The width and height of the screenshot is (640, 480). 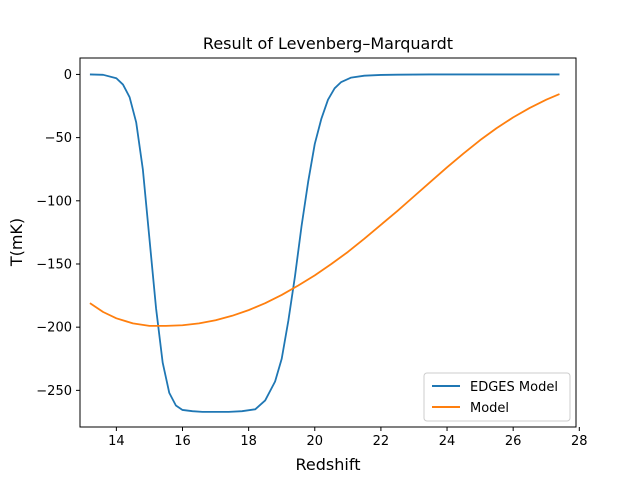 I want to click on x-tick-label: 20, so click(x=314, y=441).